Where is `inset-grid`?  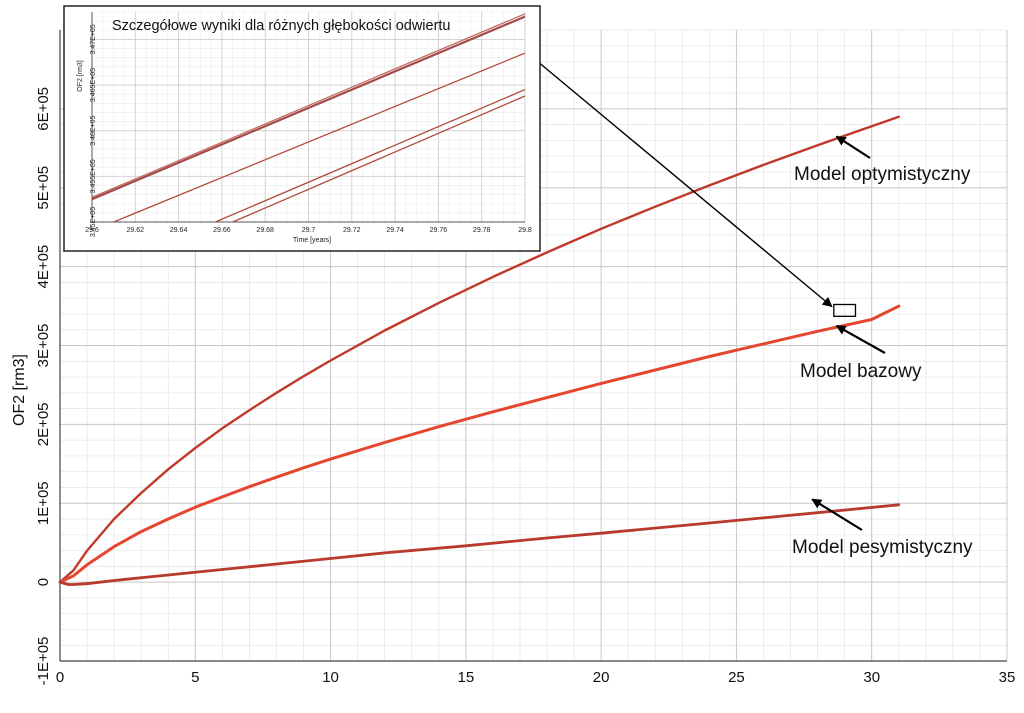
inset-grid is located at coordinates (308, 117).